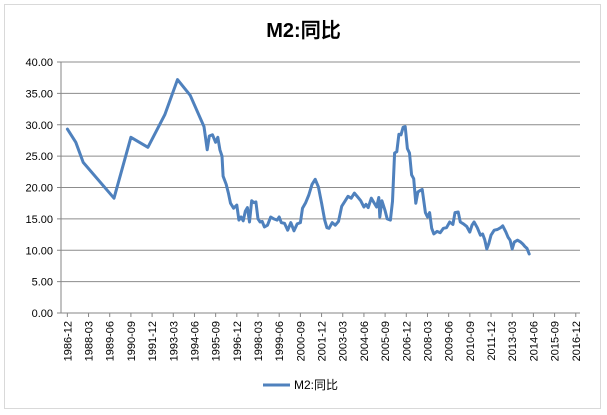 The image size is (607, 415). What do you see at coordinates (316, 385) in the screenshot?
I see `legend-label: M2:同比` at bounding box center [316, 385].